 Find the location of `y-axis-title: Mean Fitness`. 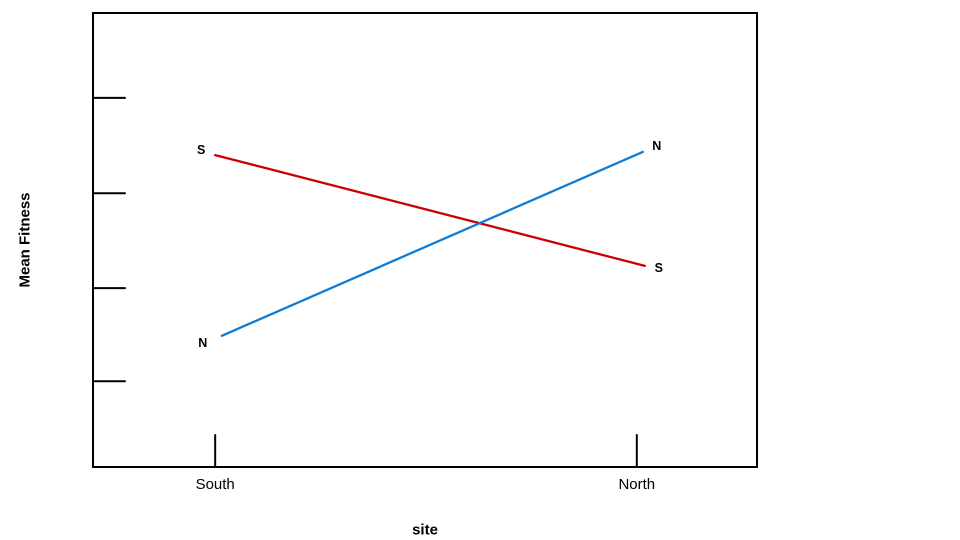

y-axis-title: Mean Fitness is located at coordinates (25, 240).